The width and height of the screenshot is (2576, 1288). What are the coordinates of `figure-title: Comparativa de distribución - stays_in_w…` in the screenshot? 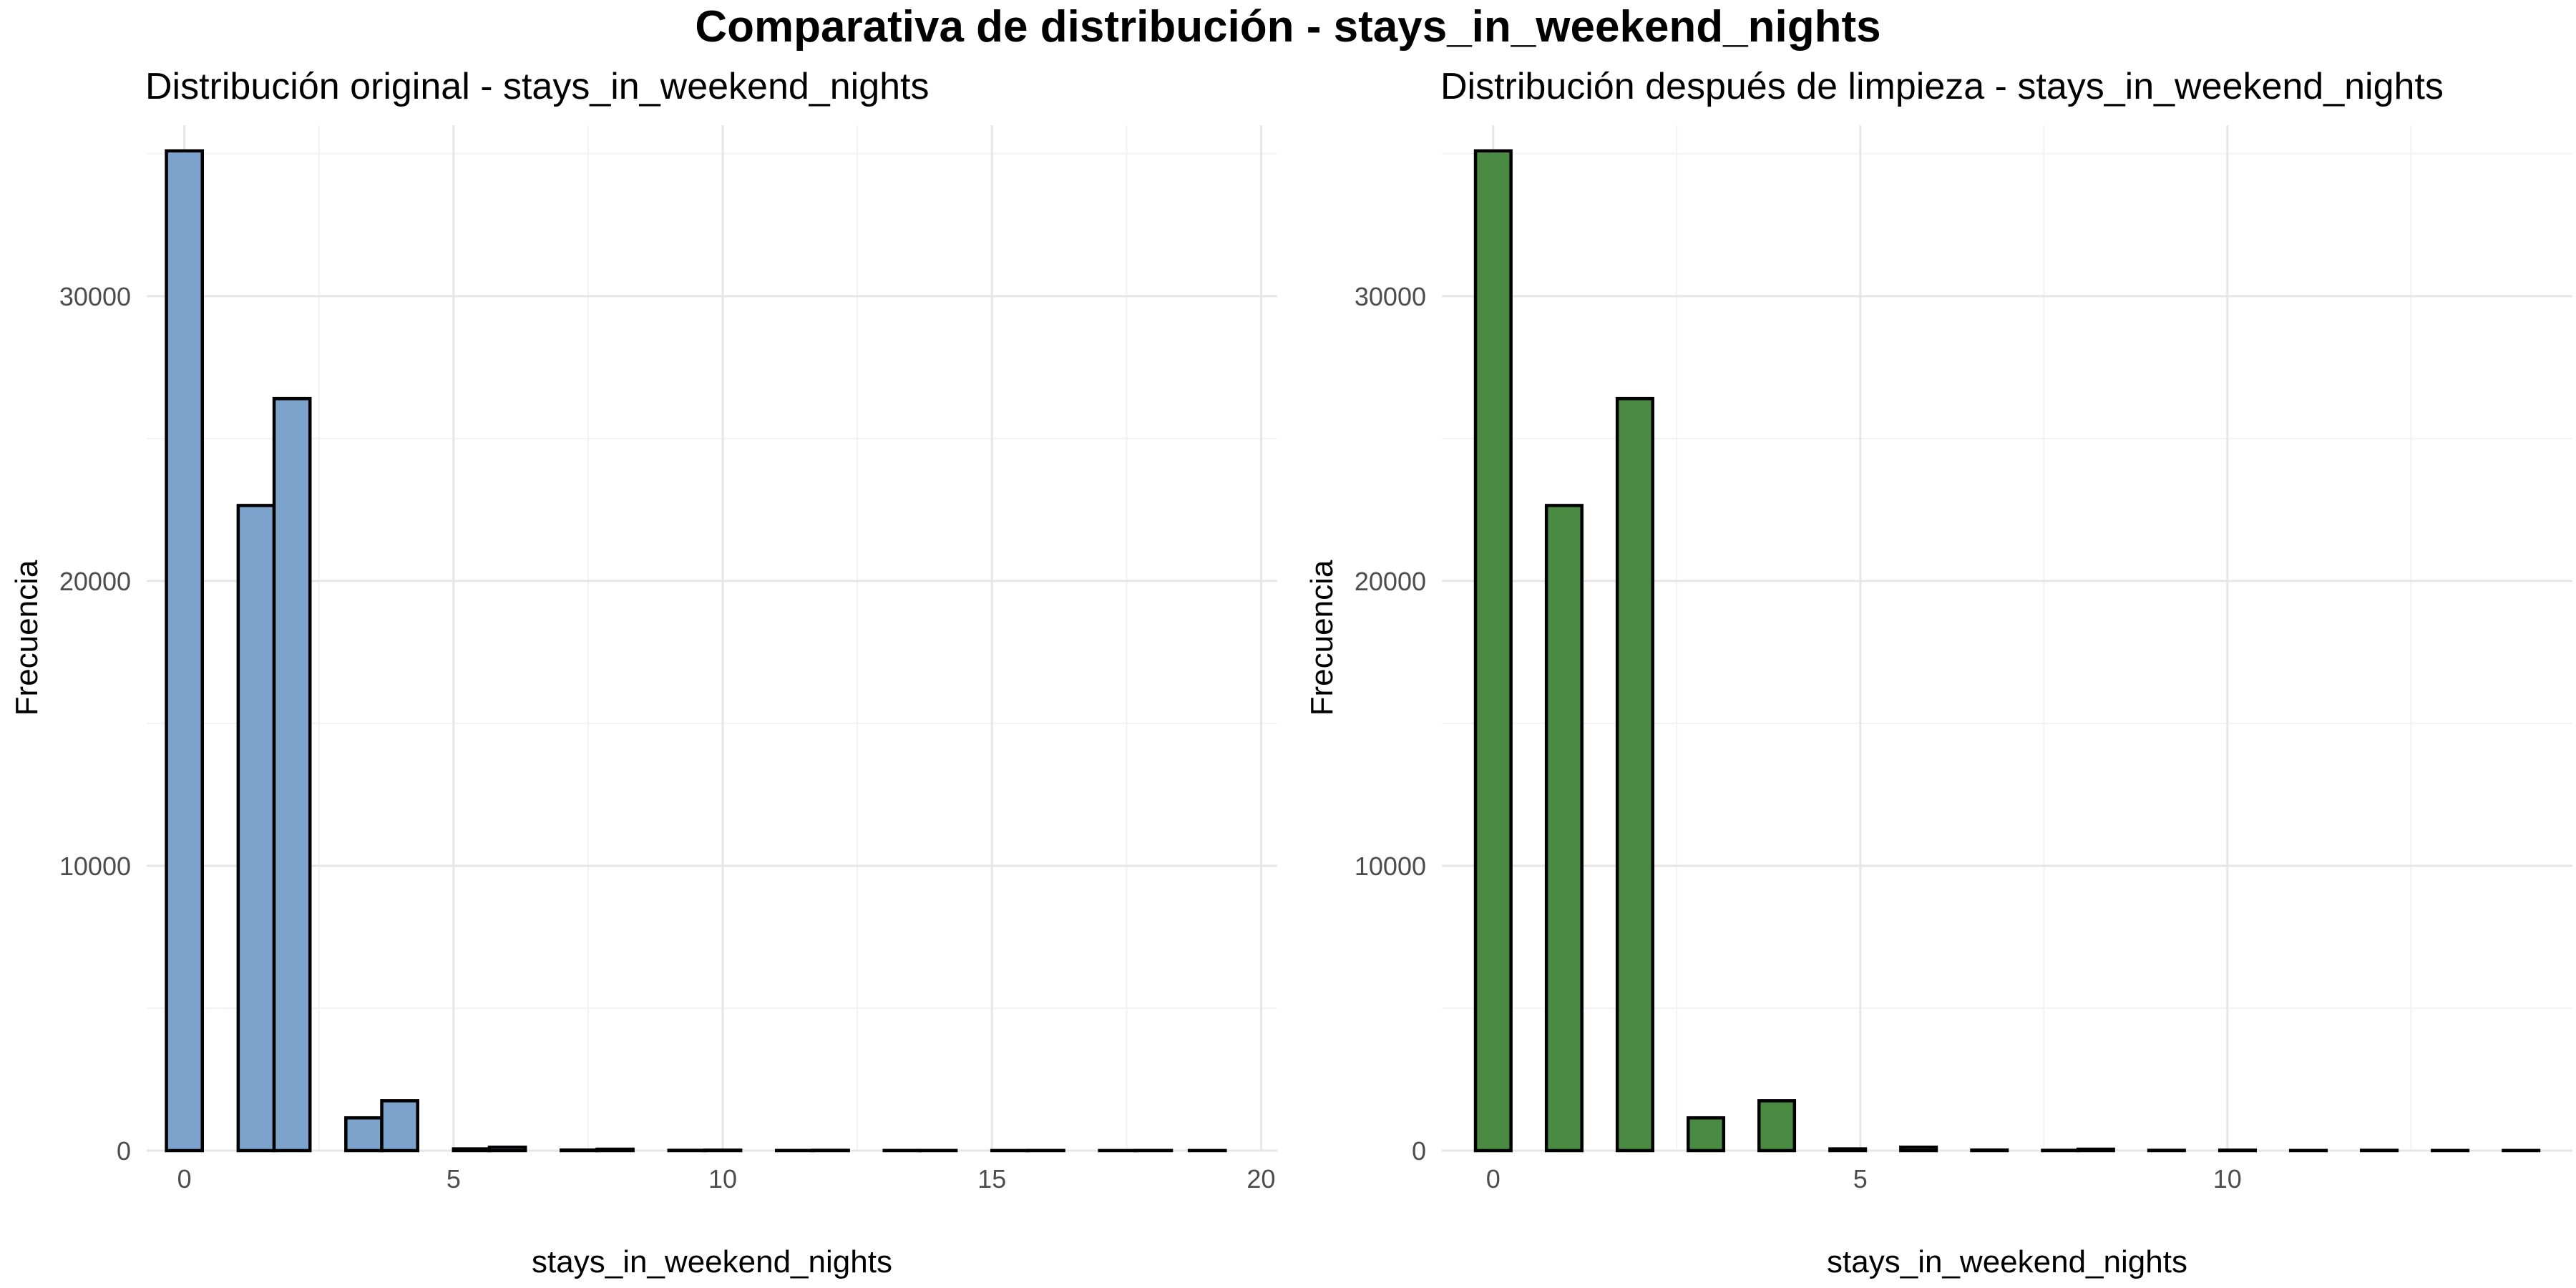 It's located at (1287, 27).